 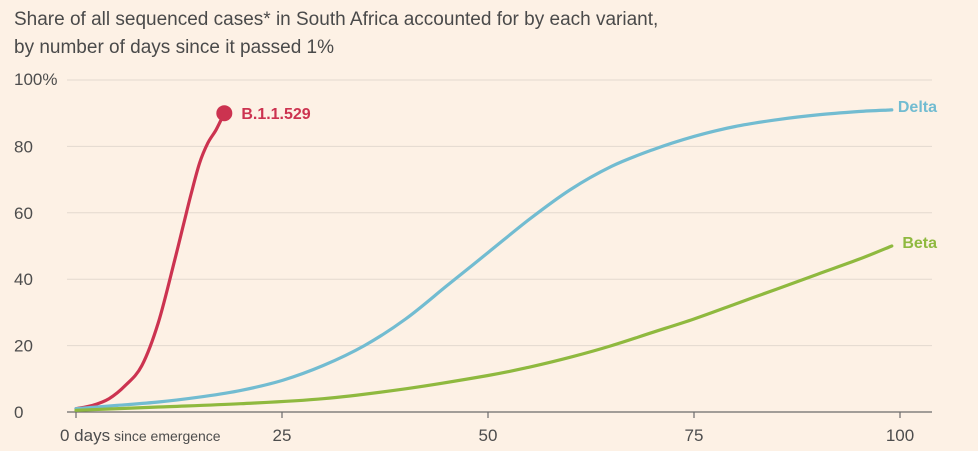 What do you see at coordinates (18, 412) in the screenshot?
I see `y-tick-label-0: 0` at bounding box center [18, 412].